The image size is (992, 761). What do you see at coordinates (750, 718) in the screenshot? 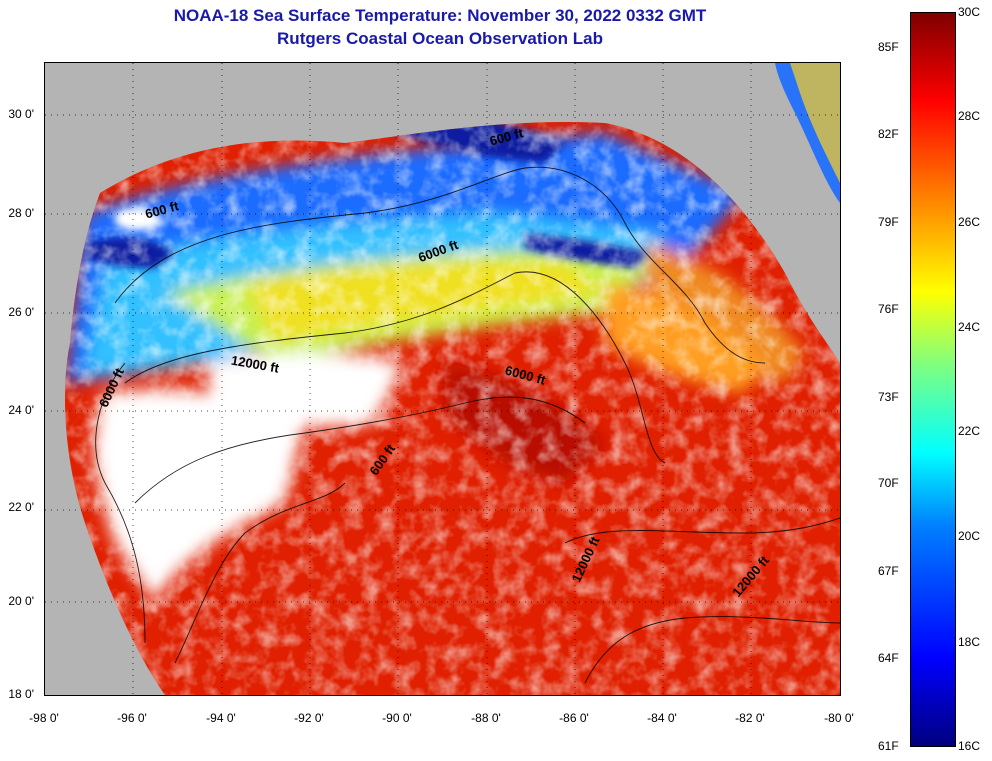
I see `lon-label-82: -82 0'` at bounding box center [750, 718].